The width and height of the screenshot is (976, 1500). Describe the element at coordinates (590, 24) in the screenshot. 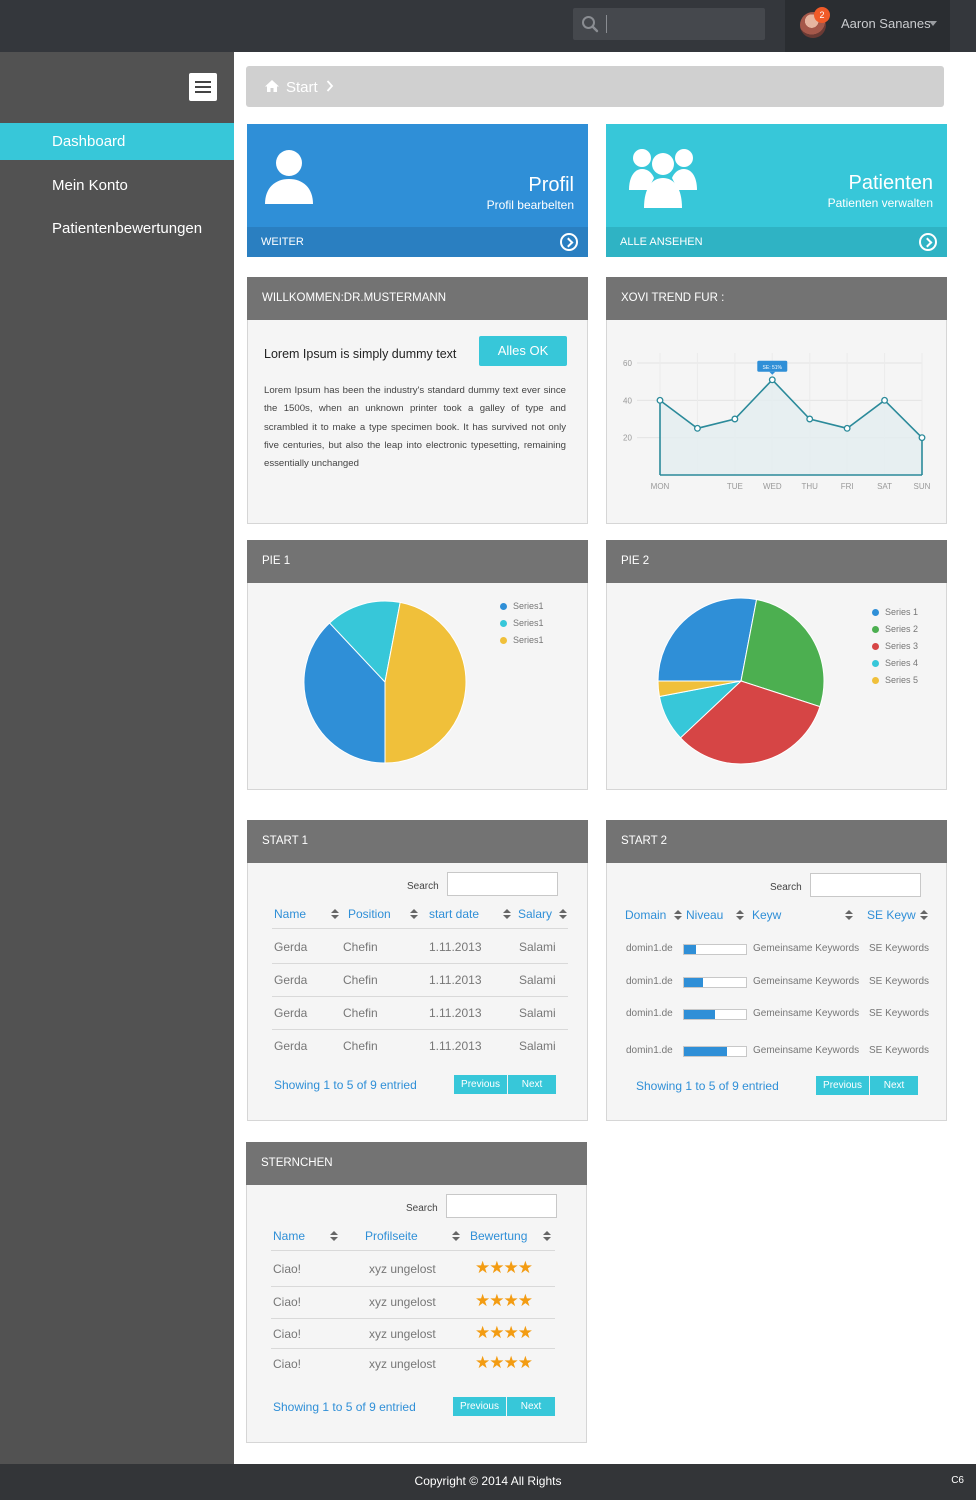

I see `search-icon` at that location.